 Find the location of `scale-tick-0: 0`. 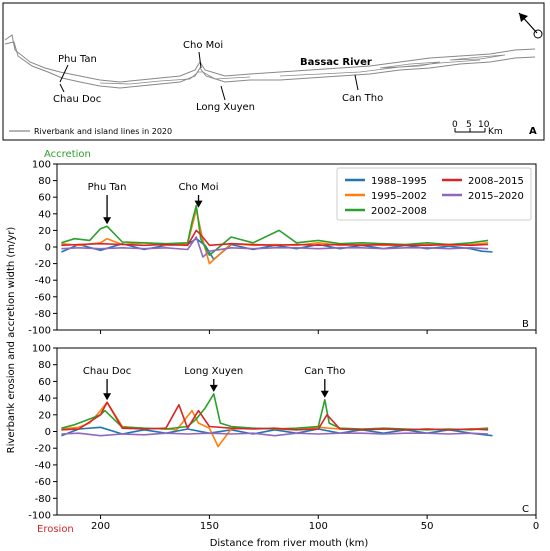

scale-tick-0: 0 is located at coordinates (455, 125).